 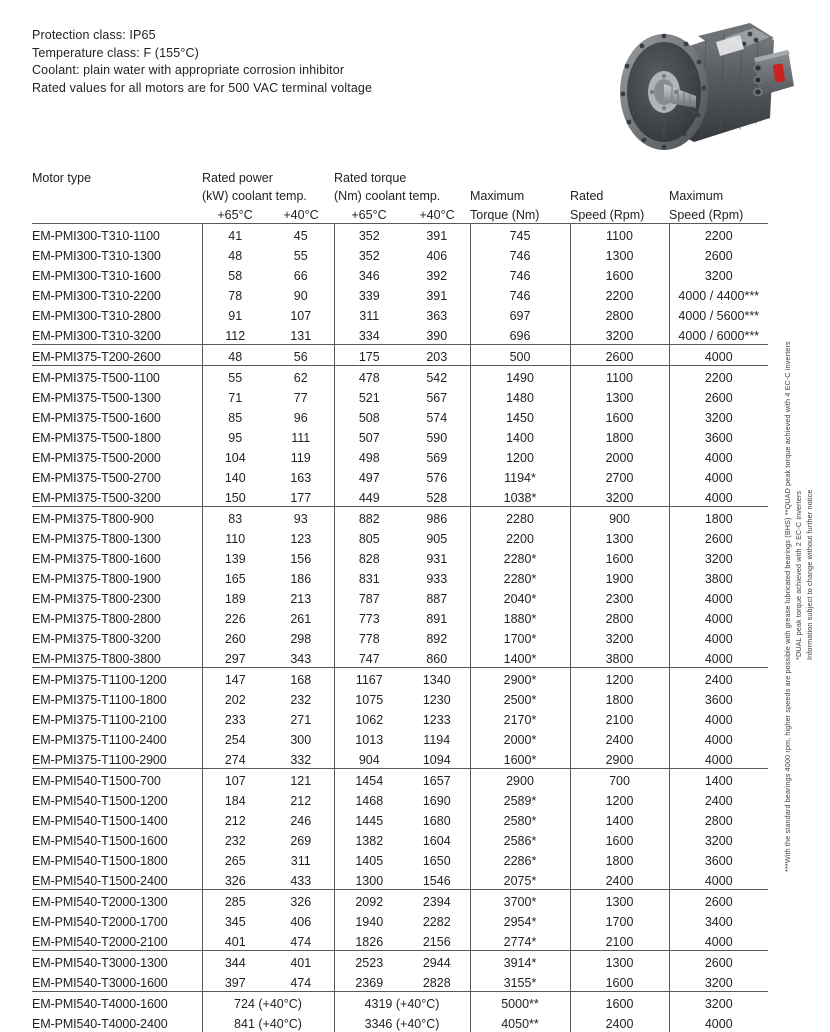 I want to click on cell-rated-torque-40c: 891, so click(x=437, y=617).